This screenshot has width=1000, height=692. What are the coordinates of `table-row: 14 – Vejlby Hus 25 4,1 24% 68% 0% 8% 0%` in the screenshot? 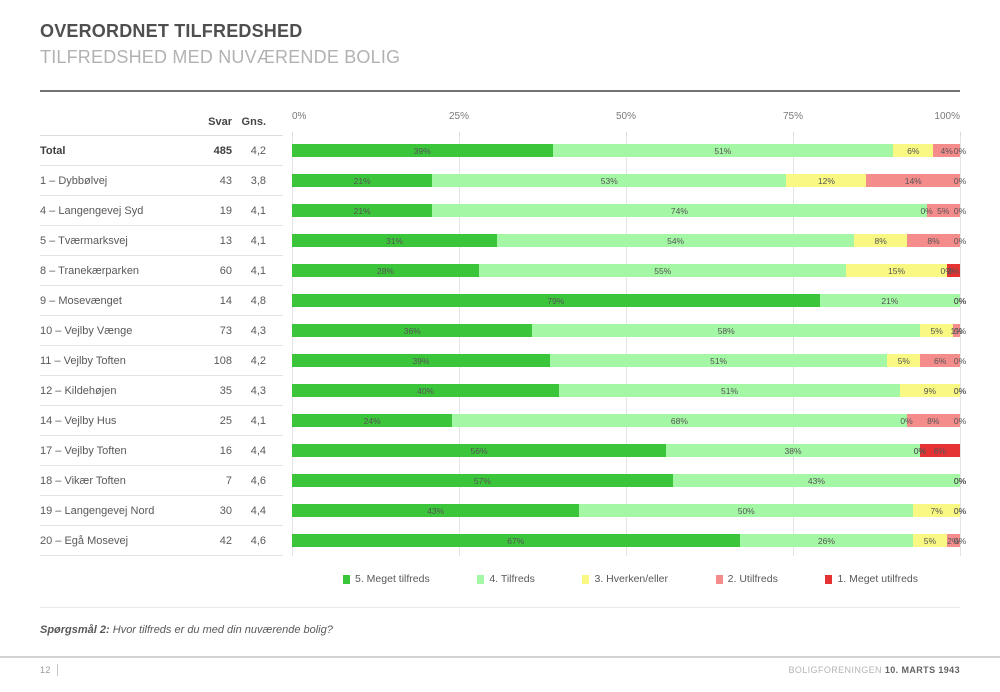 It's located at (503, 421).